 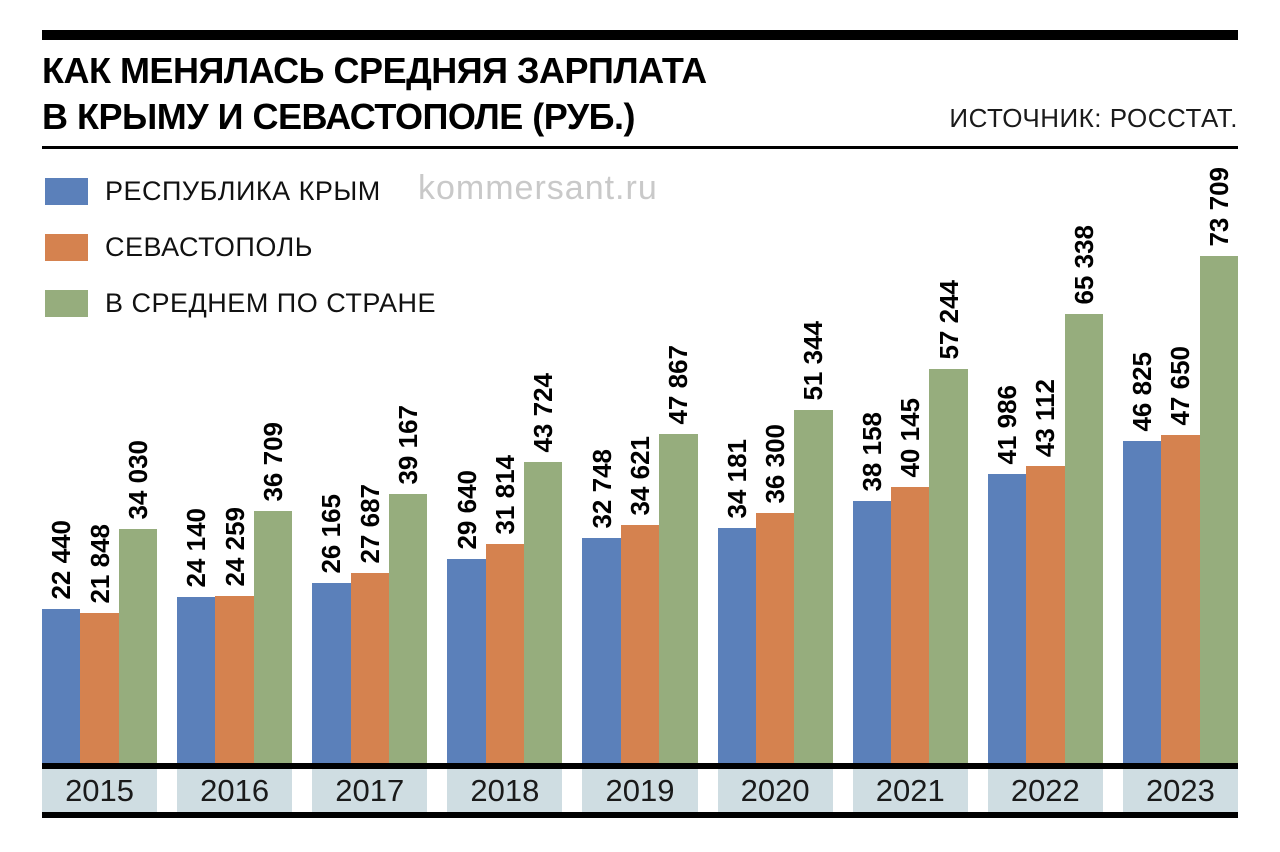 What do you see at coordinates (374, 70) in the screenshot?
I see `title-line-1: КАК МЕНЯЛАСЬ СРЕДНЯЯ ЗАРПЛАТА` at bounding box center [374, 70].